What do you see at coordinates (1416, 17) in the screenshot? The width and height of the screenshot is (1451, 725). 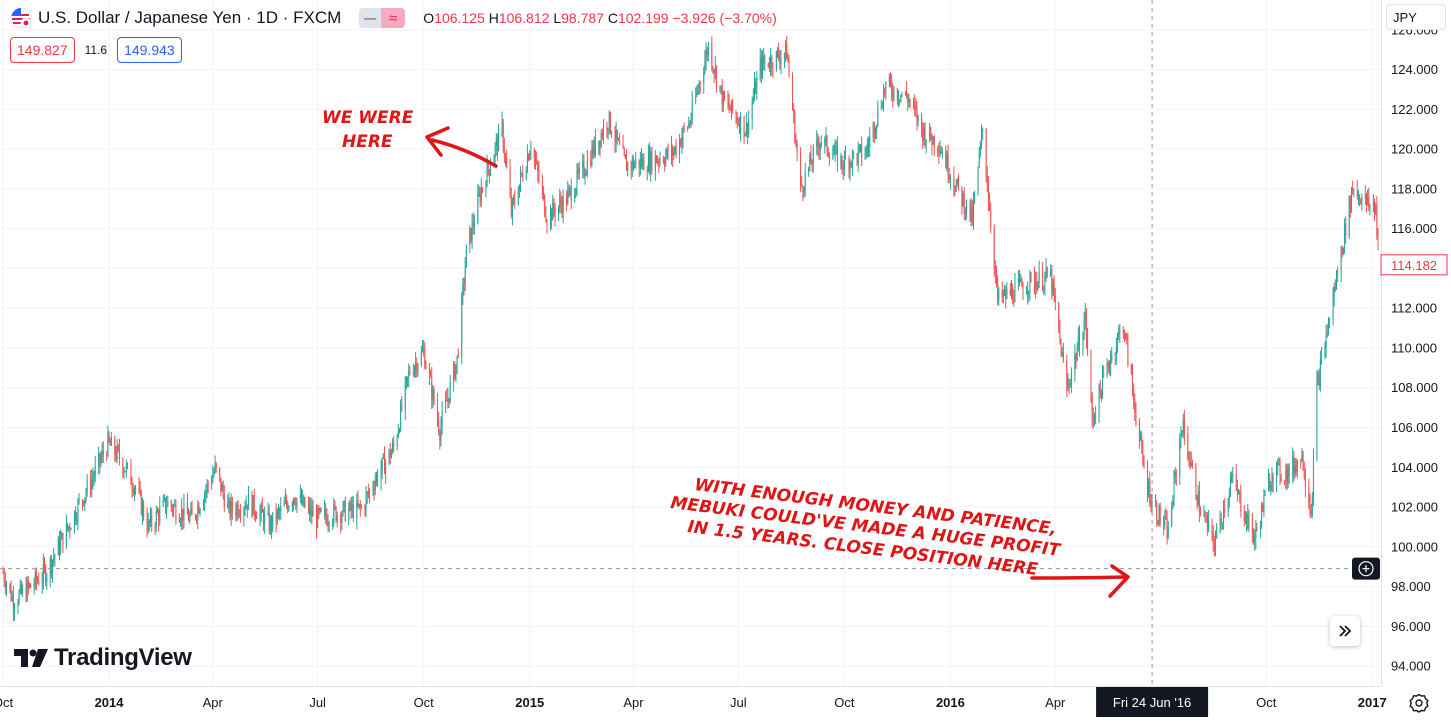 I see `currency-button: JPY` at bounding box center [1416, 17].